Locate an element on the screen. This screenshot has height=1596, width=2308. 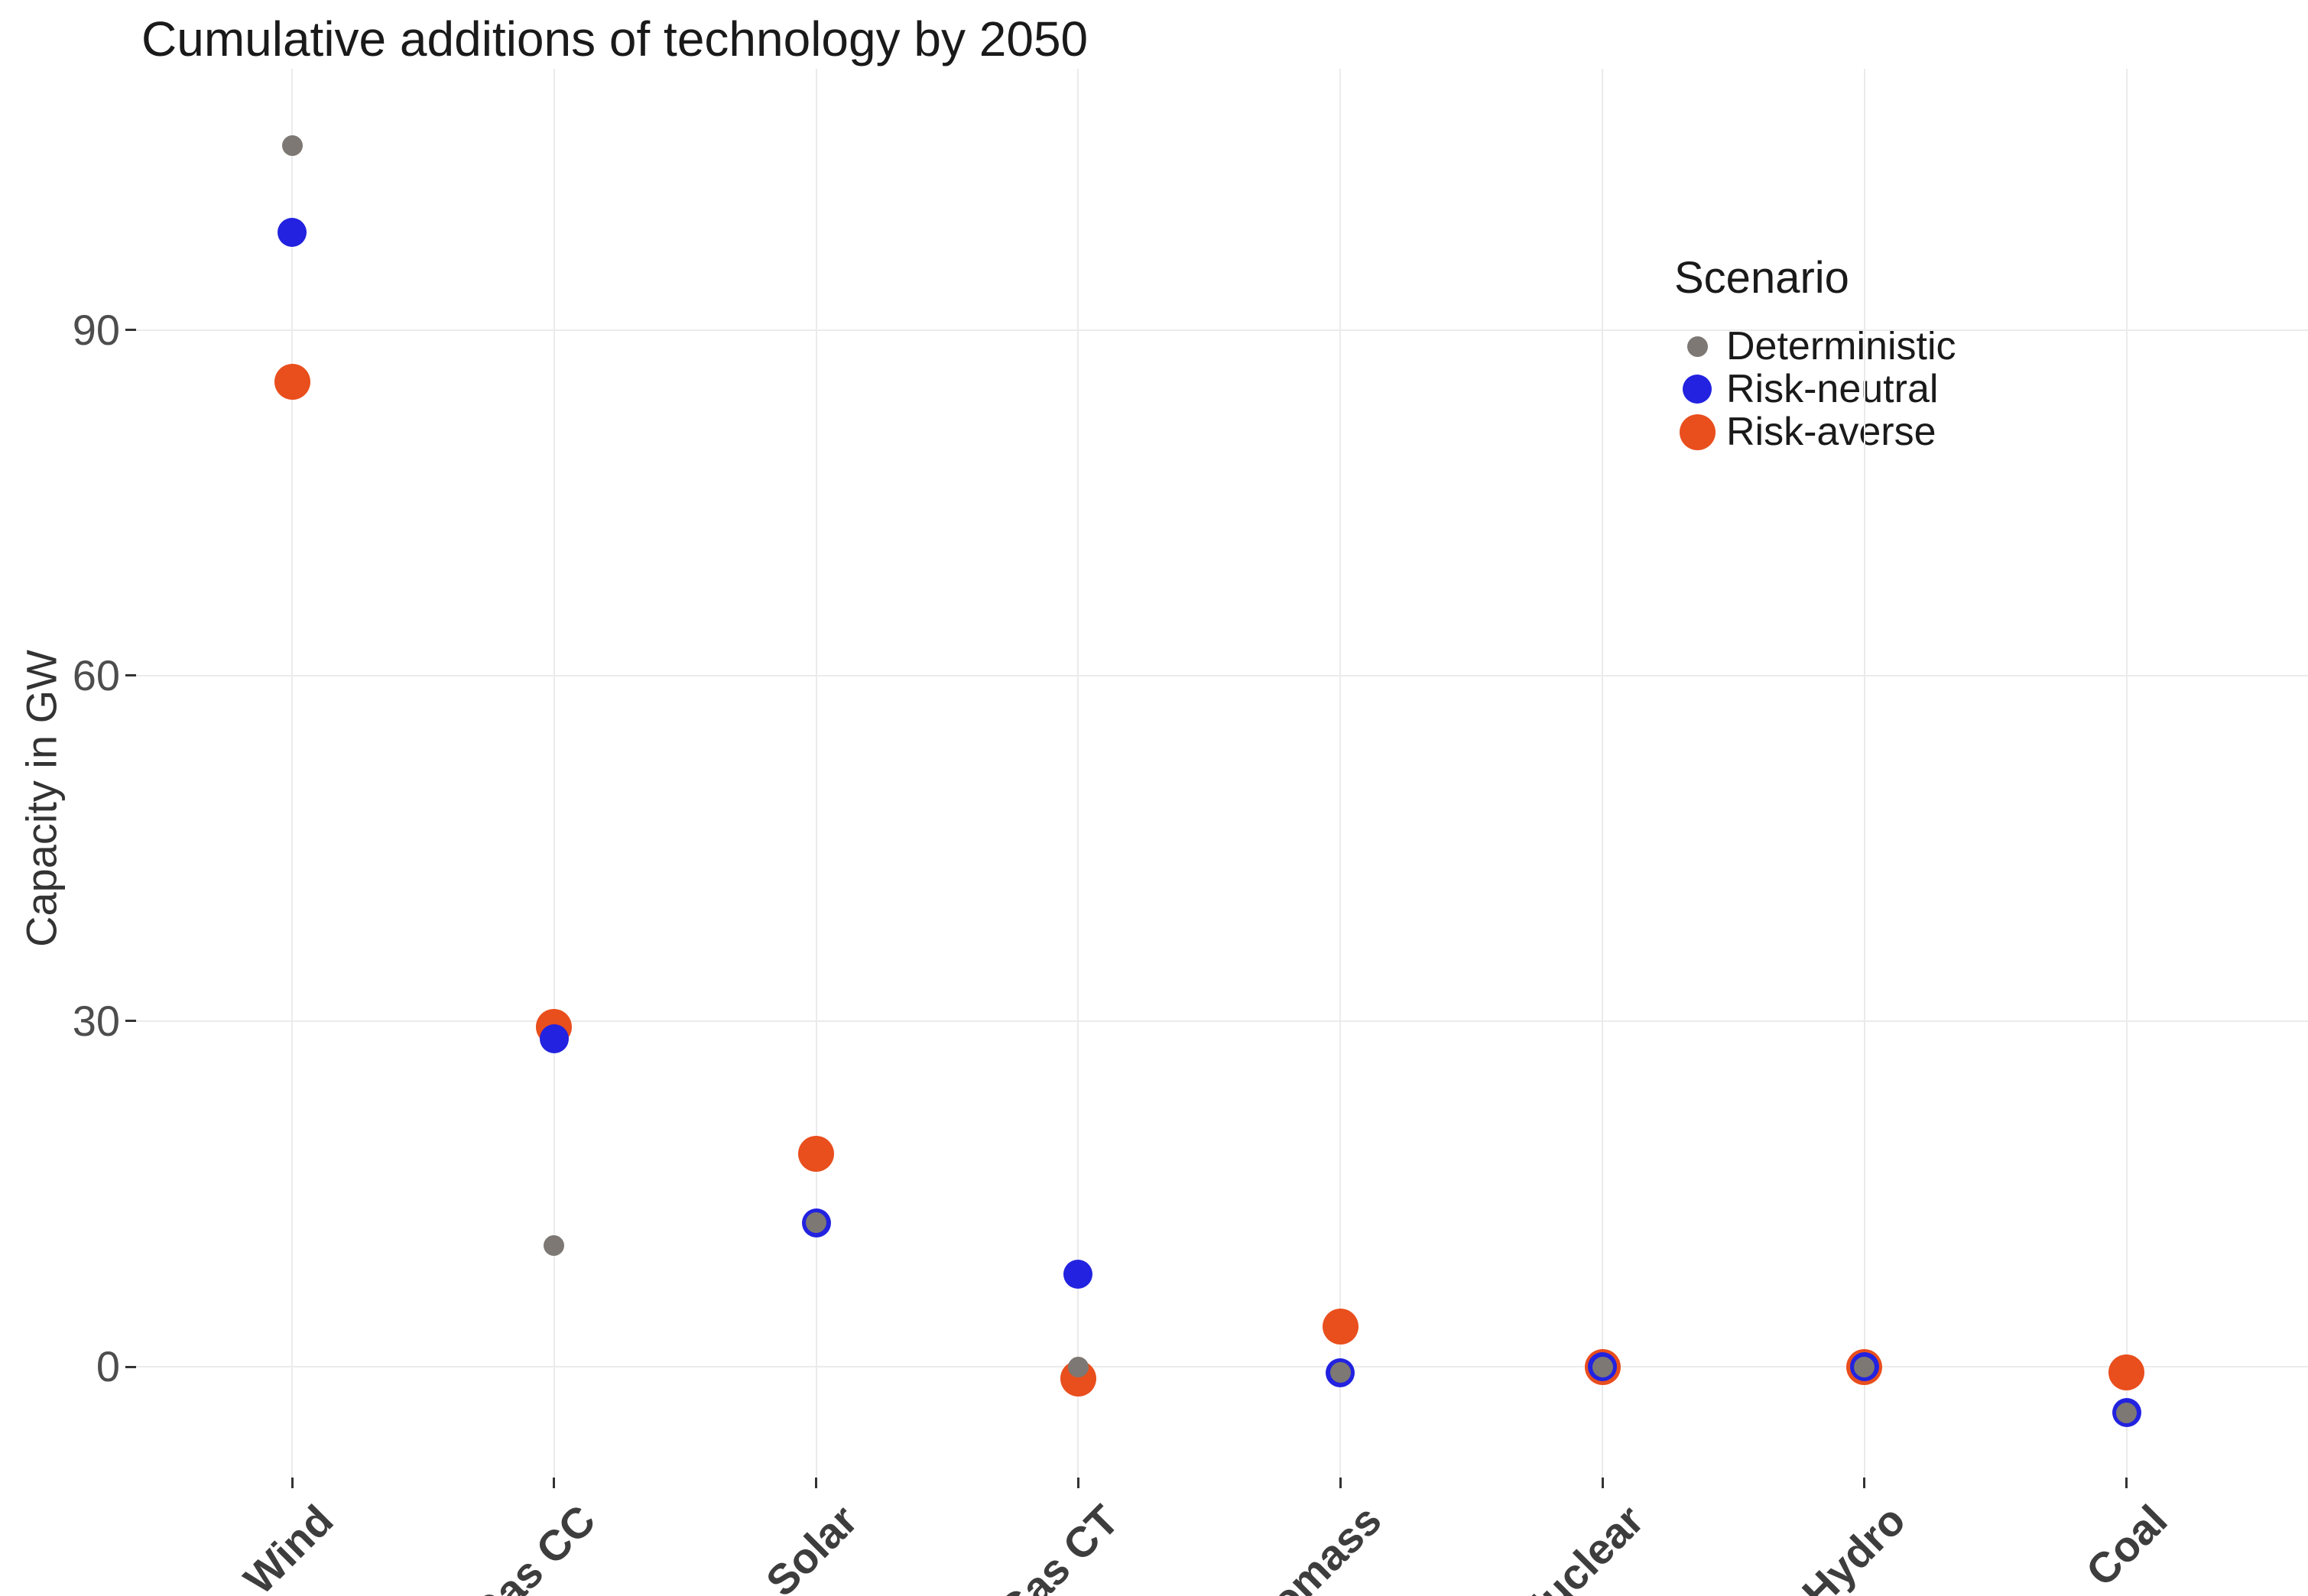
legend-items: Deterministic Risk-neutral Risk-averse is located at coordinates (1815, 389).